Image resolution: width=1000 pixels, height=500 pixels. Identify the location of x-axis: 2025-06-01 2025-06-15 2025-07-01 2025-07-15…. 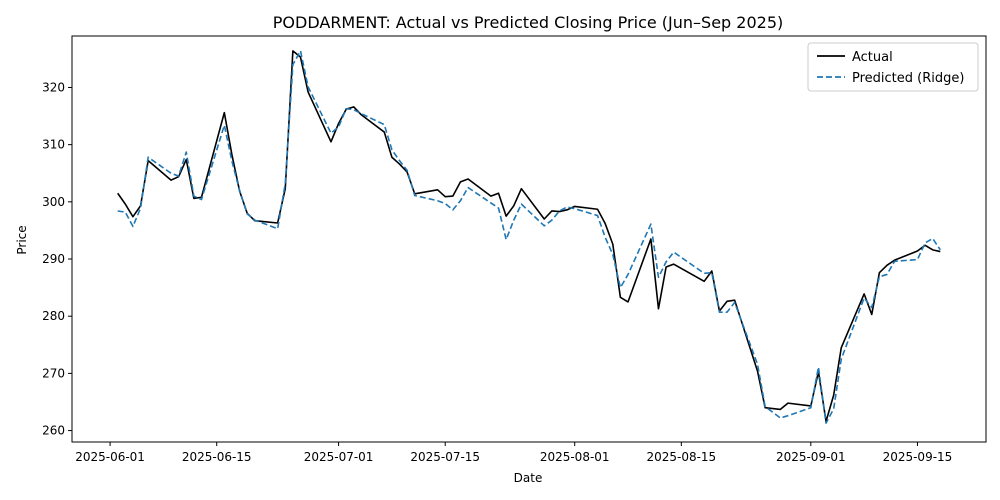
(513, 453).